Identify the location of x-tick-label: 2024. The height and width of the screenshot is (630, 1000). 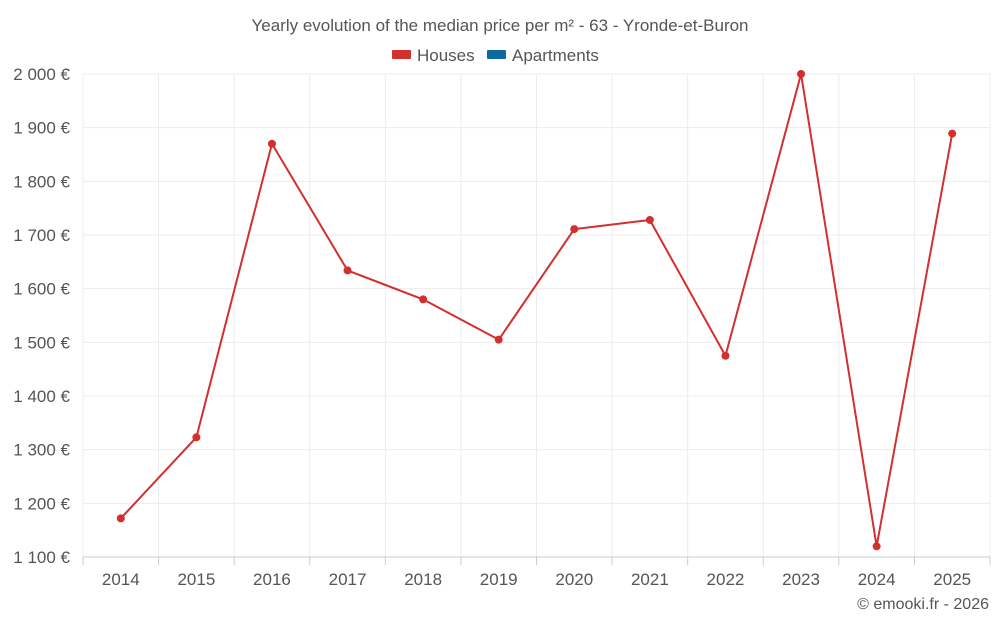
(877, 579).